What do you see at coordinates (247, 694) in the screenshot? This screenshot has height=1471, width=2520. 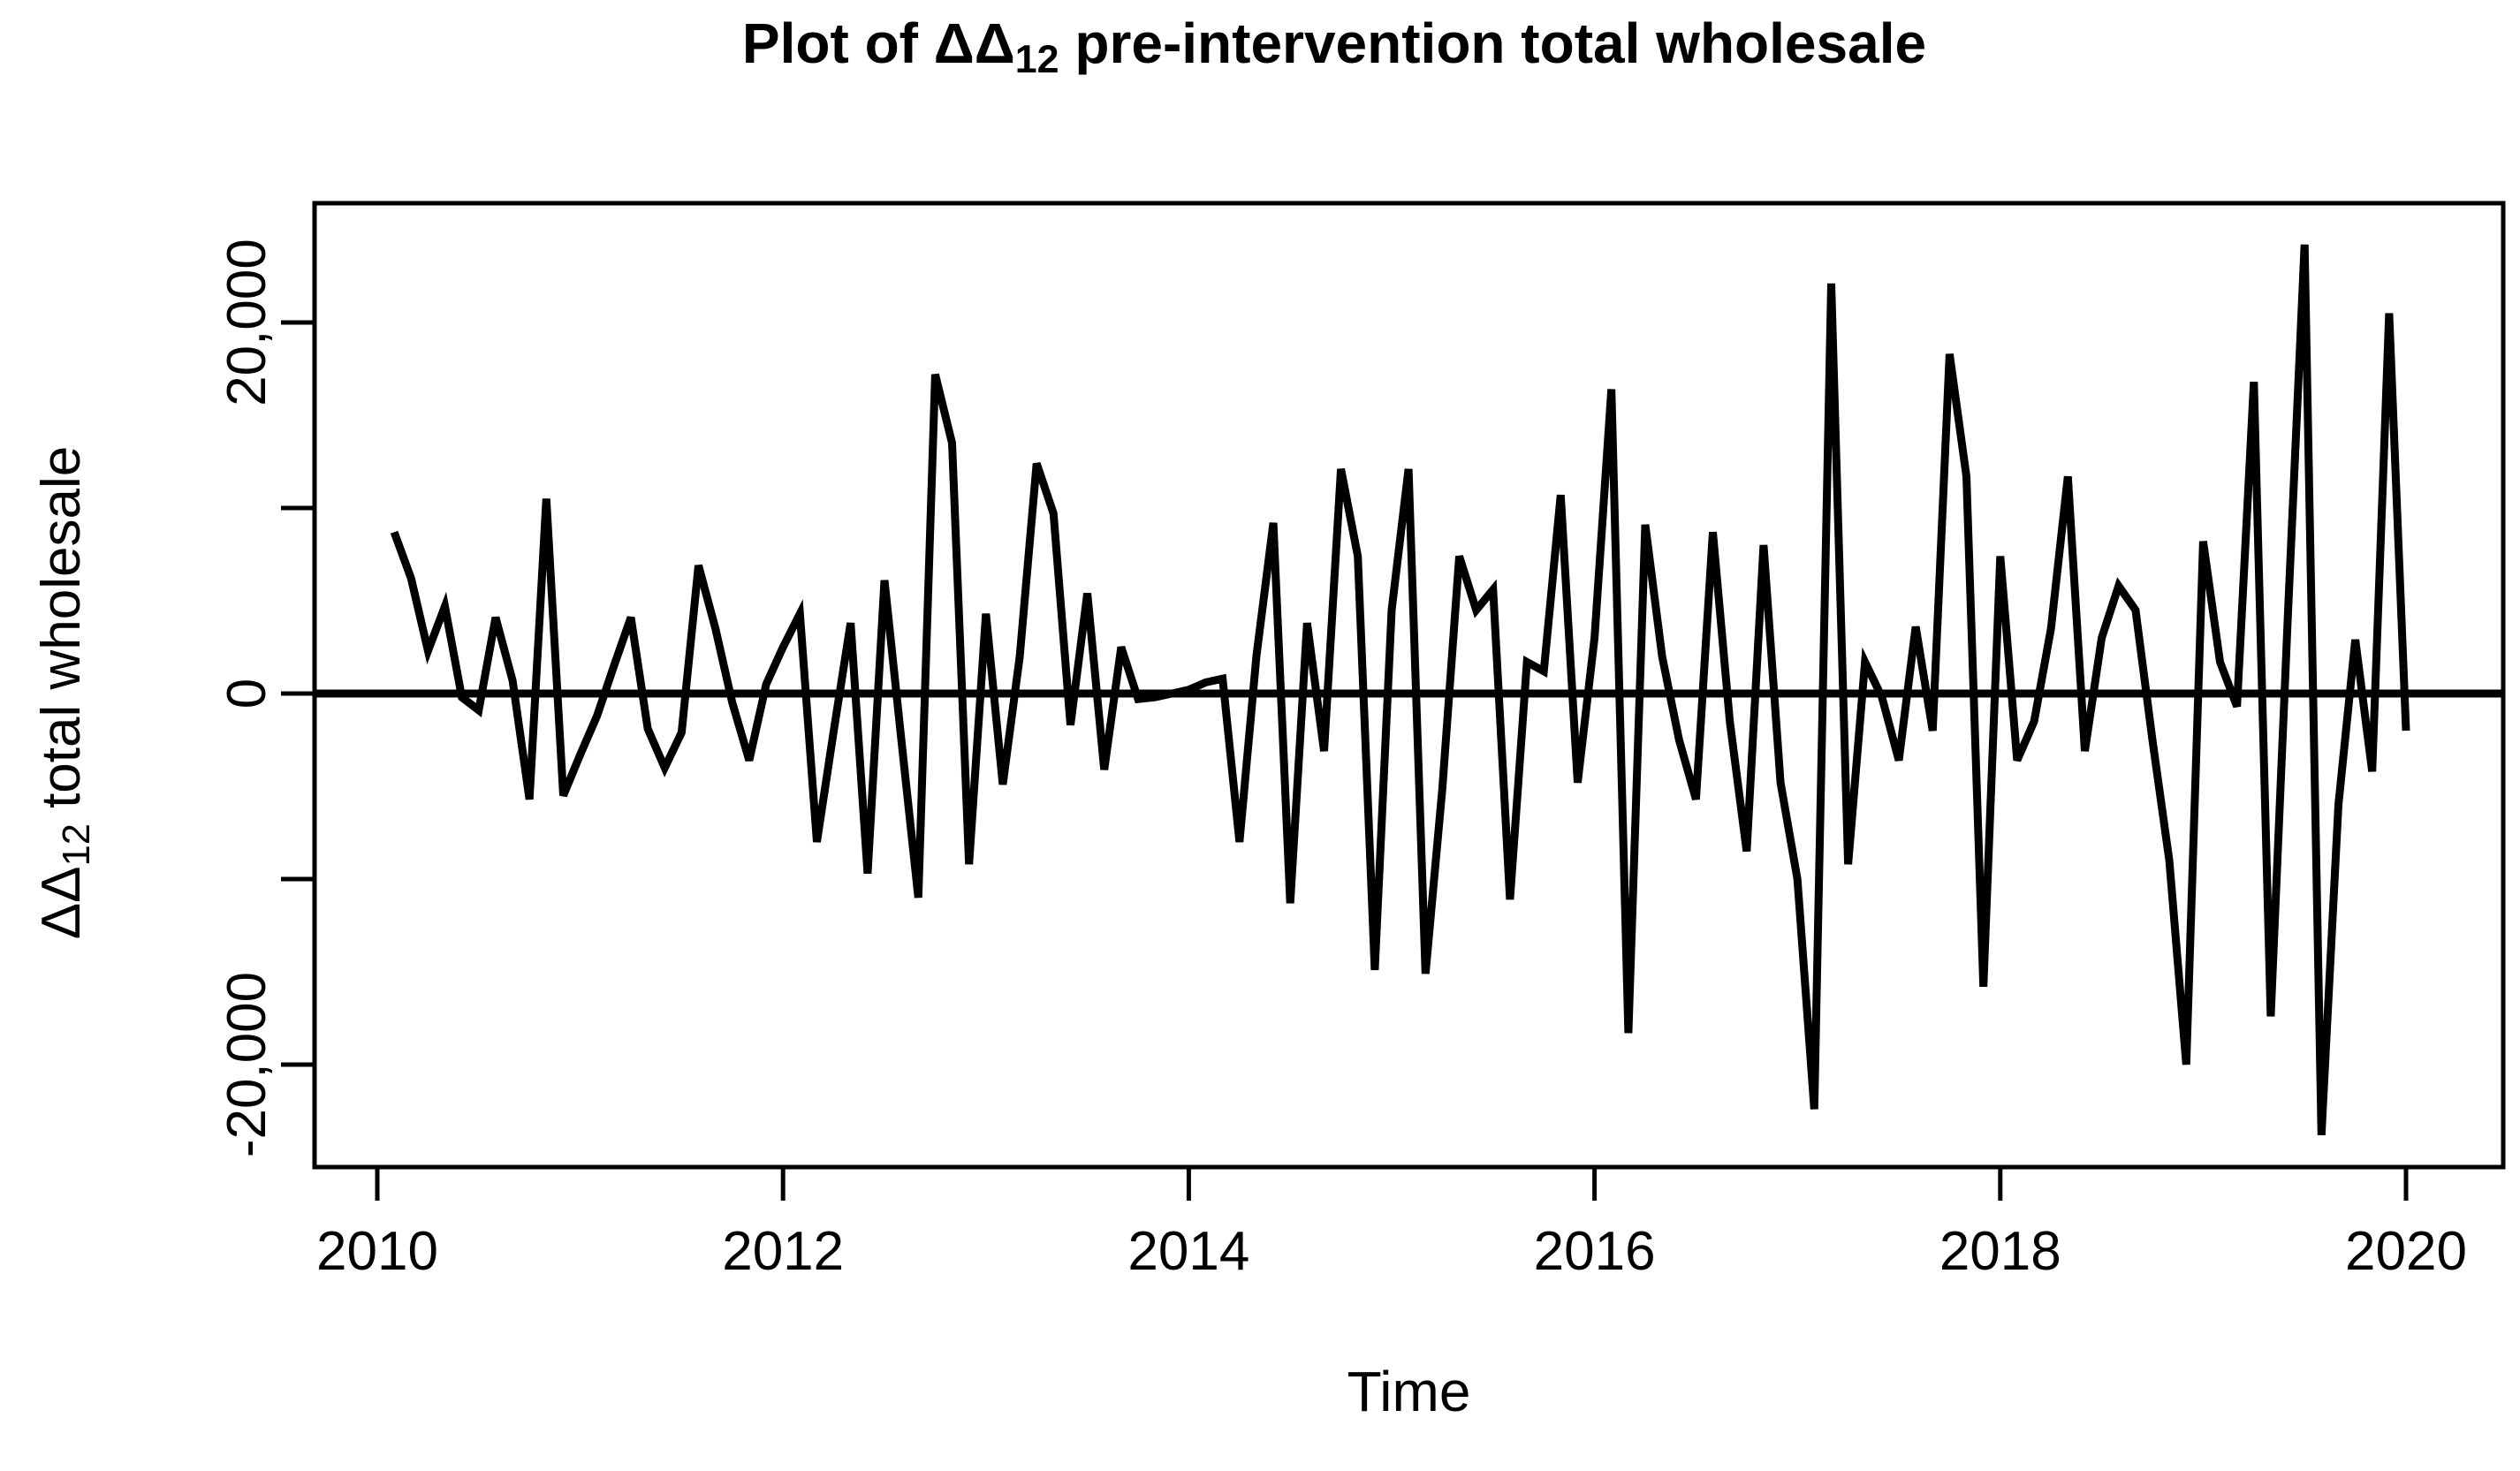 I see `y-tick-label: 0` at bounding box center [247, 694].